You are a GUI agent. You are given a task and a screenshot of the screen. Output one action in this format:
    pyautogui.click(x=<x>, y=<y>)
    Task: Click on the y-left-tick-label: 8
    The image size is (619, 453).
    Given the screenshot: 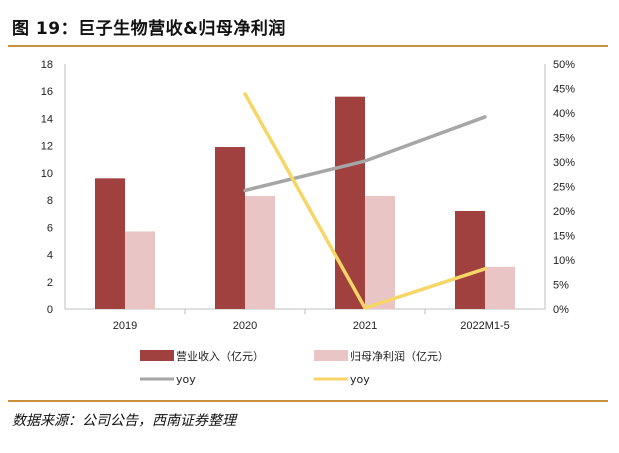 What is the action you would take?
    pyautogui.click(x=50, y=201)
    